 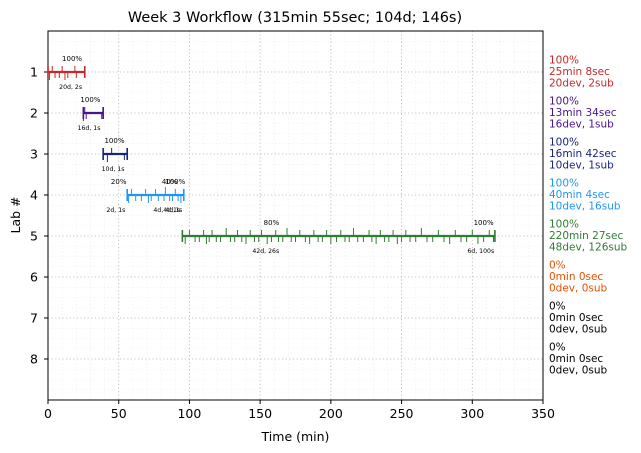 I want to click on lab-4-summary-label: 2d, 1s, so click(x=115, y=210).